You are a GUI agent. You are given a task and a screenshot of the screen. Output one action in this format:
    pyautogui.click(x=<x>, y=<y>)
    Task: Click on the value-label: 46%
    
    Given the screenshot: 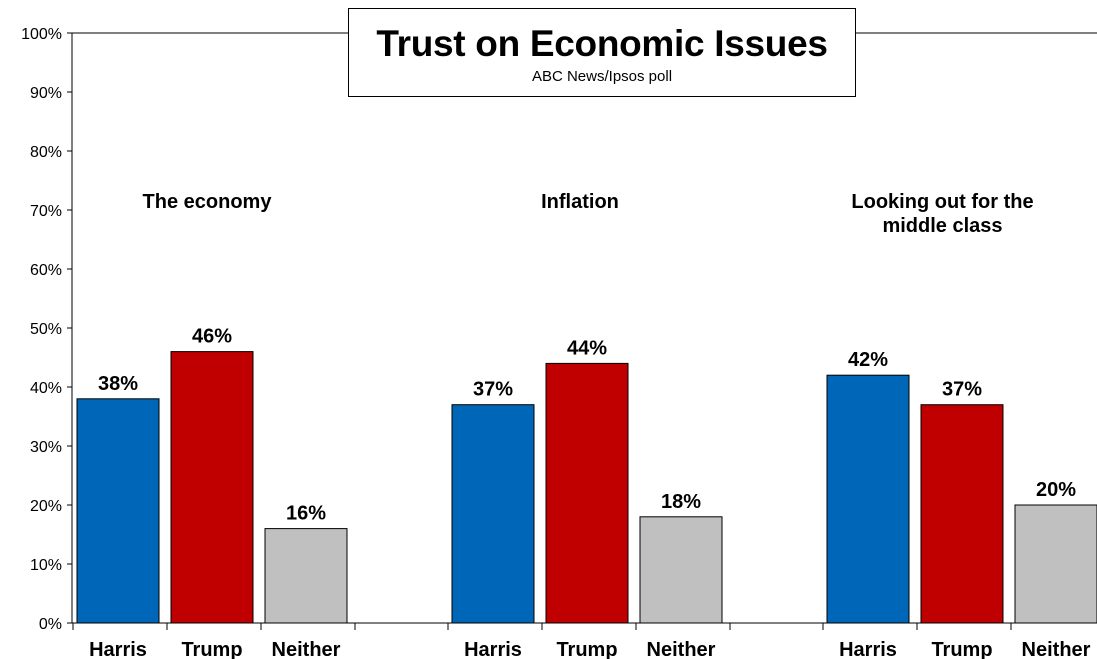 What is the action you would take?
    pyautogui.click(x=212, y=337)
    